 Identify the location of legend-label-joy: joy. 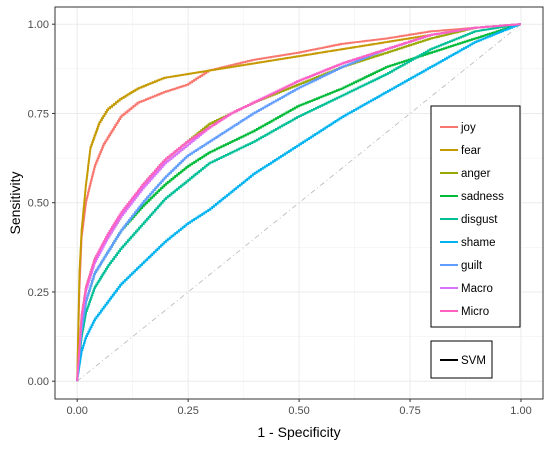
(468, 128).